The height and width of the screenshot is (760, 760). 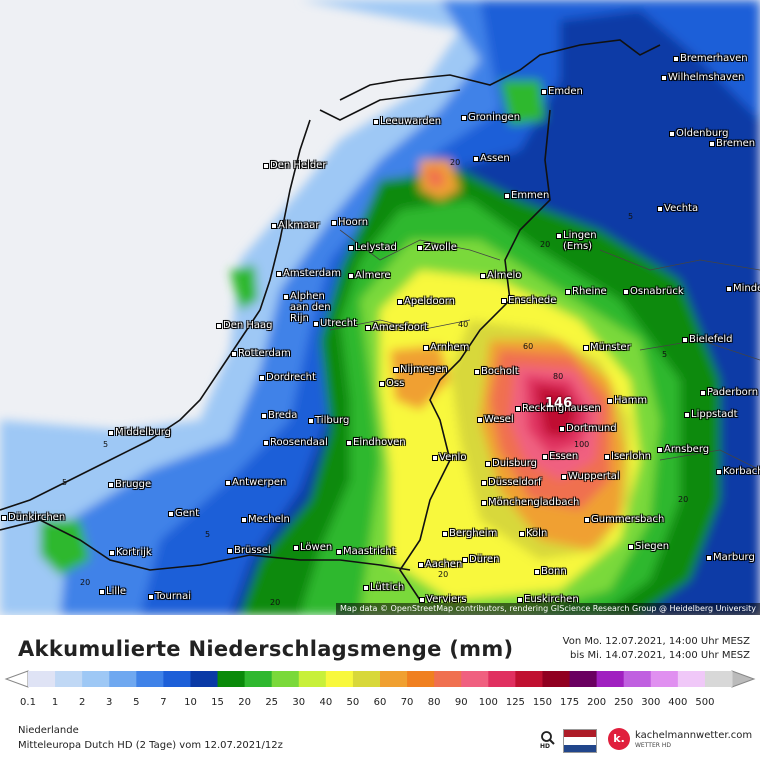 What do you see at coordinates (652, 546) in the screenshot?
I see `city-label: Siegen` at bounding box center [652, 546].